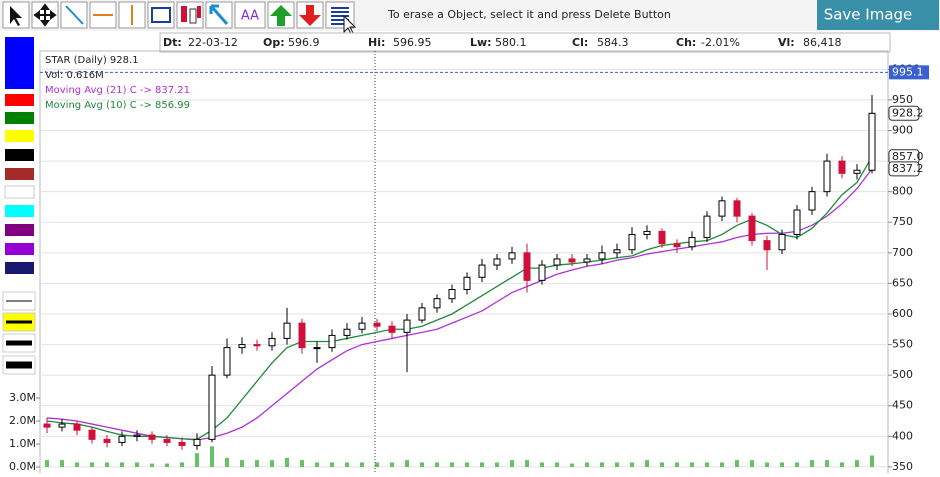  What do you see at coordinates (117, 90) in the screenshot?
I see `legend-entry: Moving Avg (21) C -> 837.21` at bounding box center [117, 90].